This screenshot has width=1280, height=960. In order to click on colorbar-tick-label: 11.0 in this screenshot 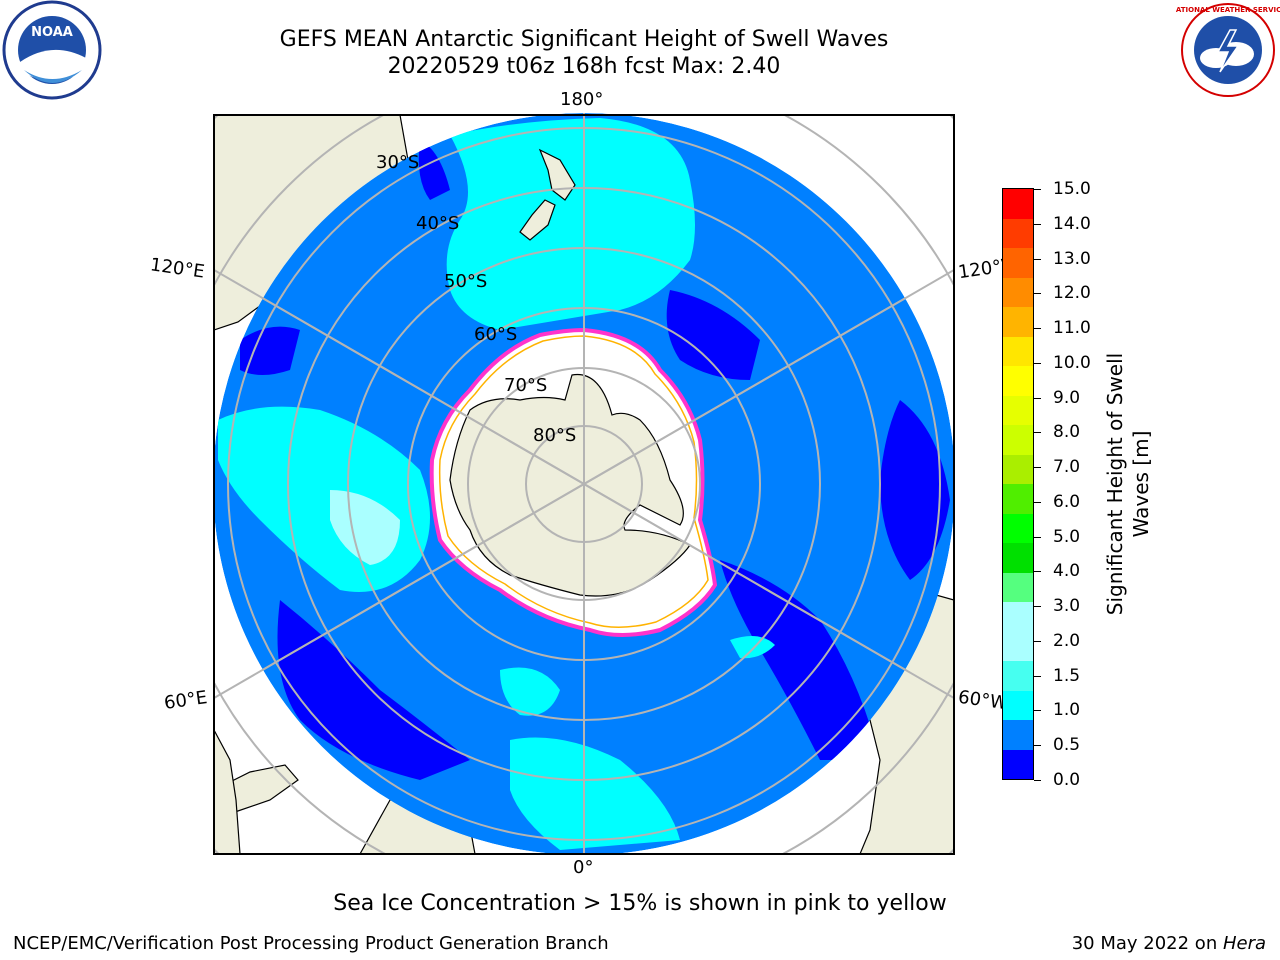, I will do `click(1072, 328)`.